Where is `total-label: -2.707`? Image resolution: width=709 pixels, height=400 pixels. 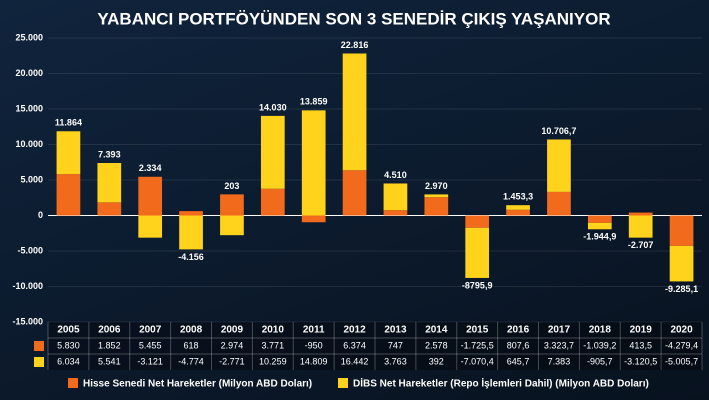
total-label: -2.707 is located at coordinates (641, 245).